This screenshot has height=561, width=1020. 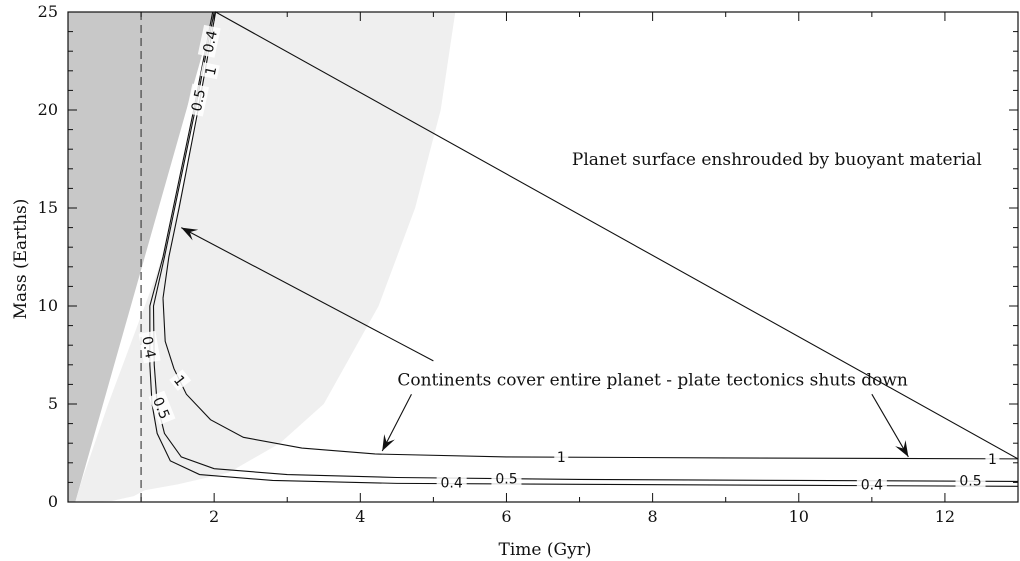 What do you see at coordinates (53, 501) in the screenshot?
I see `y-tick-label: 0` at bounding box center [53, 501].